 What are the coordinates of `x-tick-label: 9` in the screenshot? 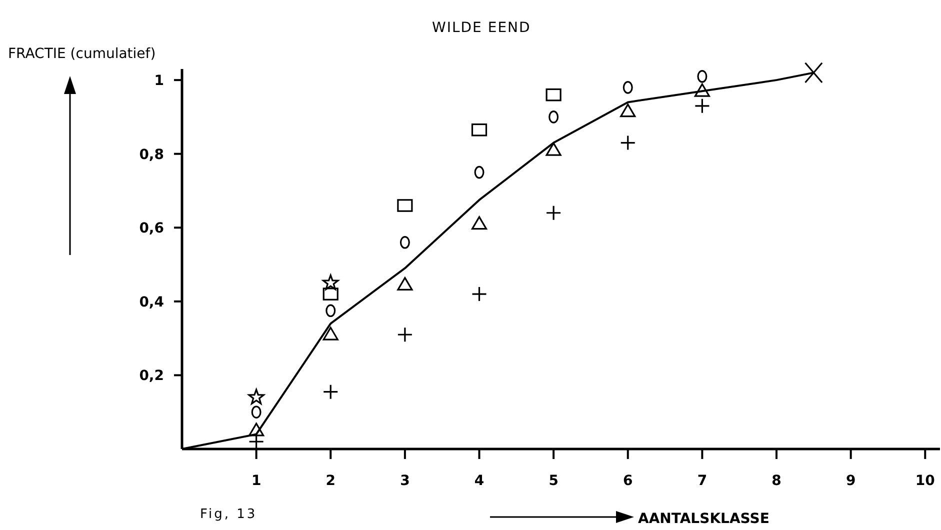 It's located at (851, 481).